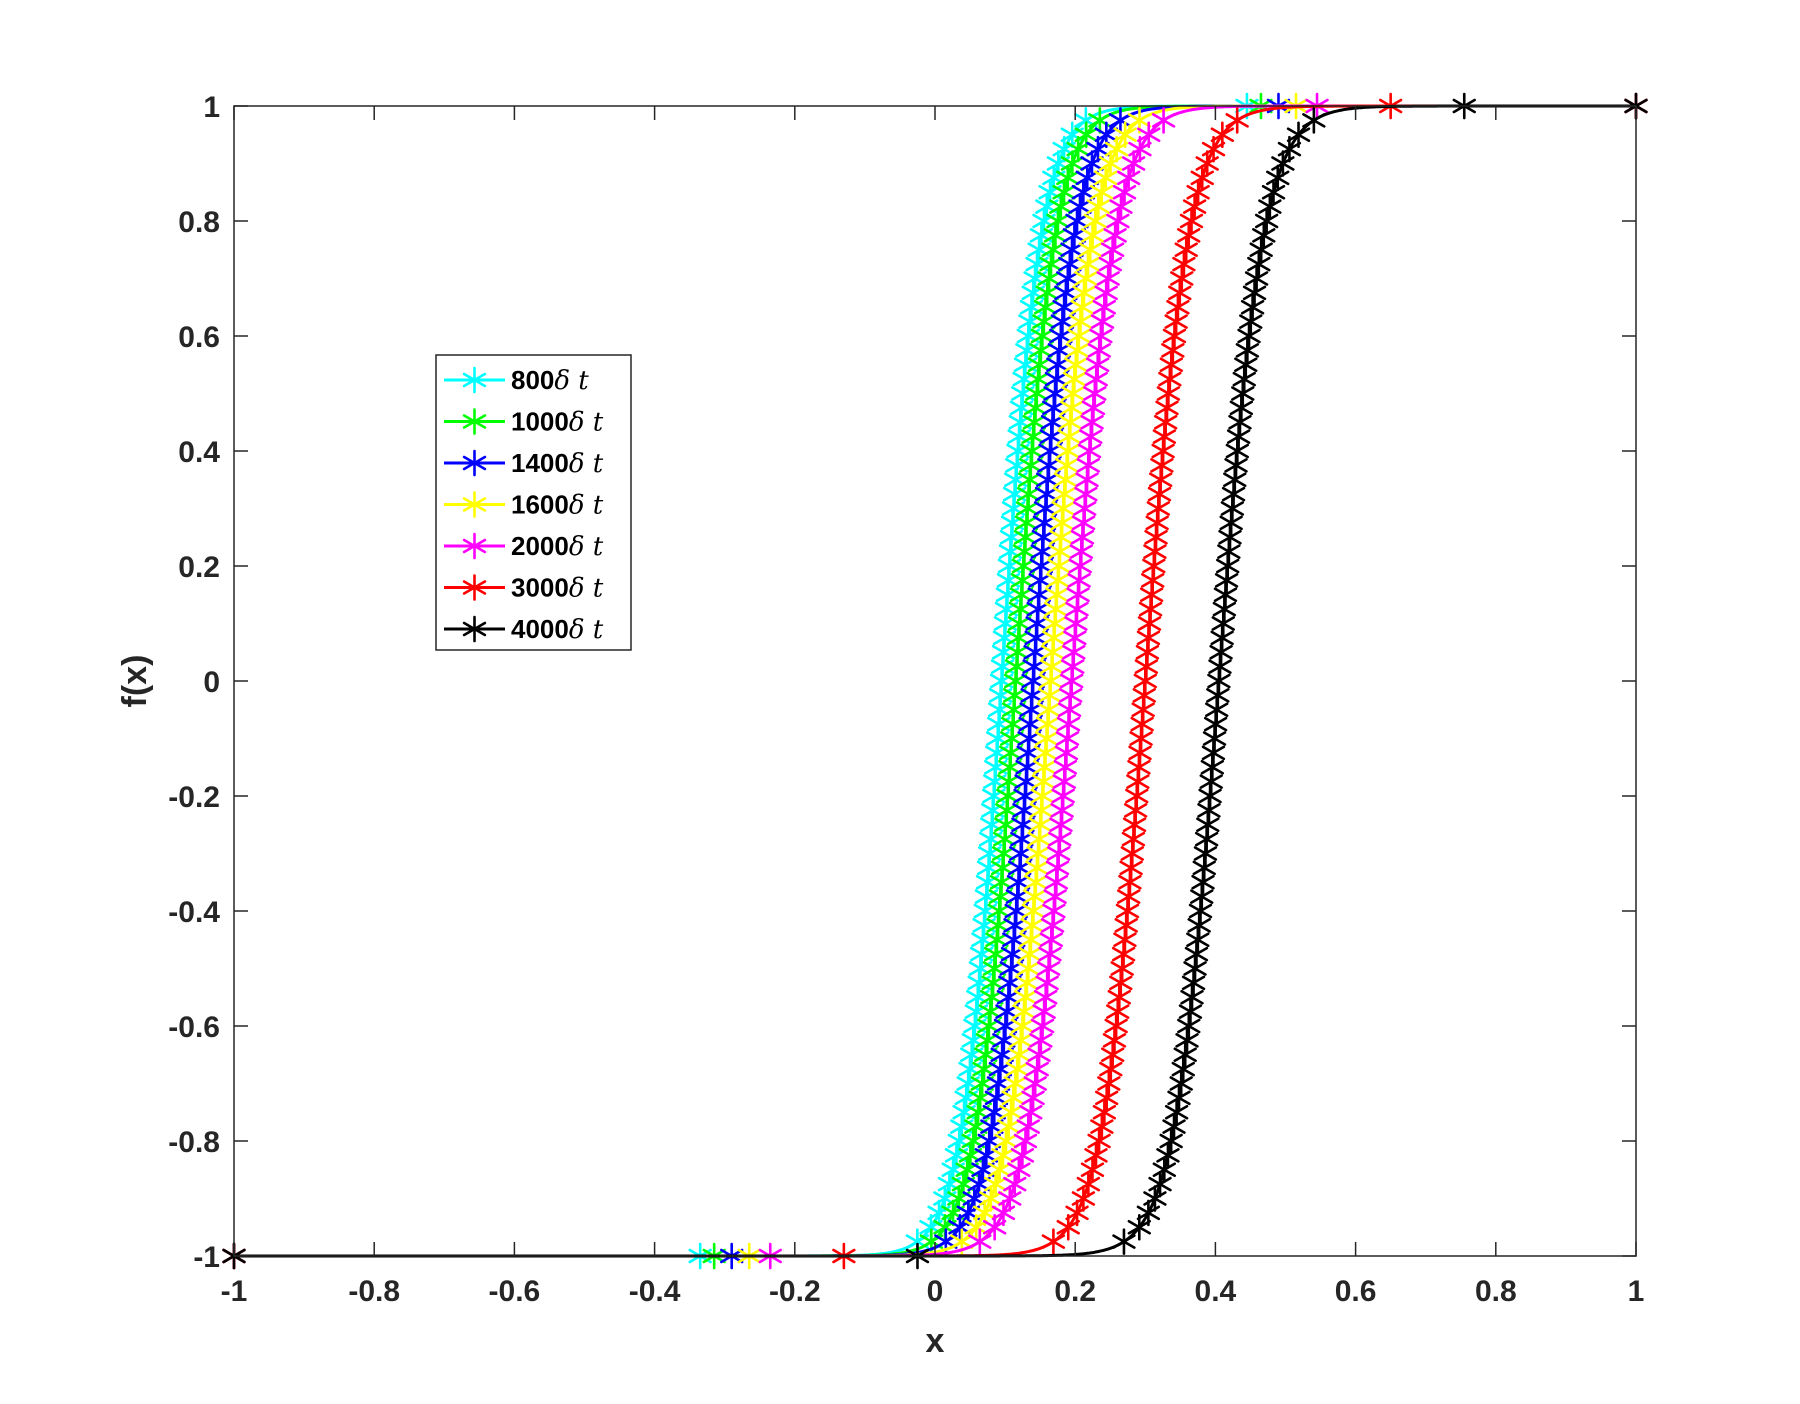 The height and width of the screenshot is (1404, 1800). What do you see at coordinates (194, 1142) in the screenshot?
I see `y-tick-label: -0.8` at bounding box center [194, 1142].